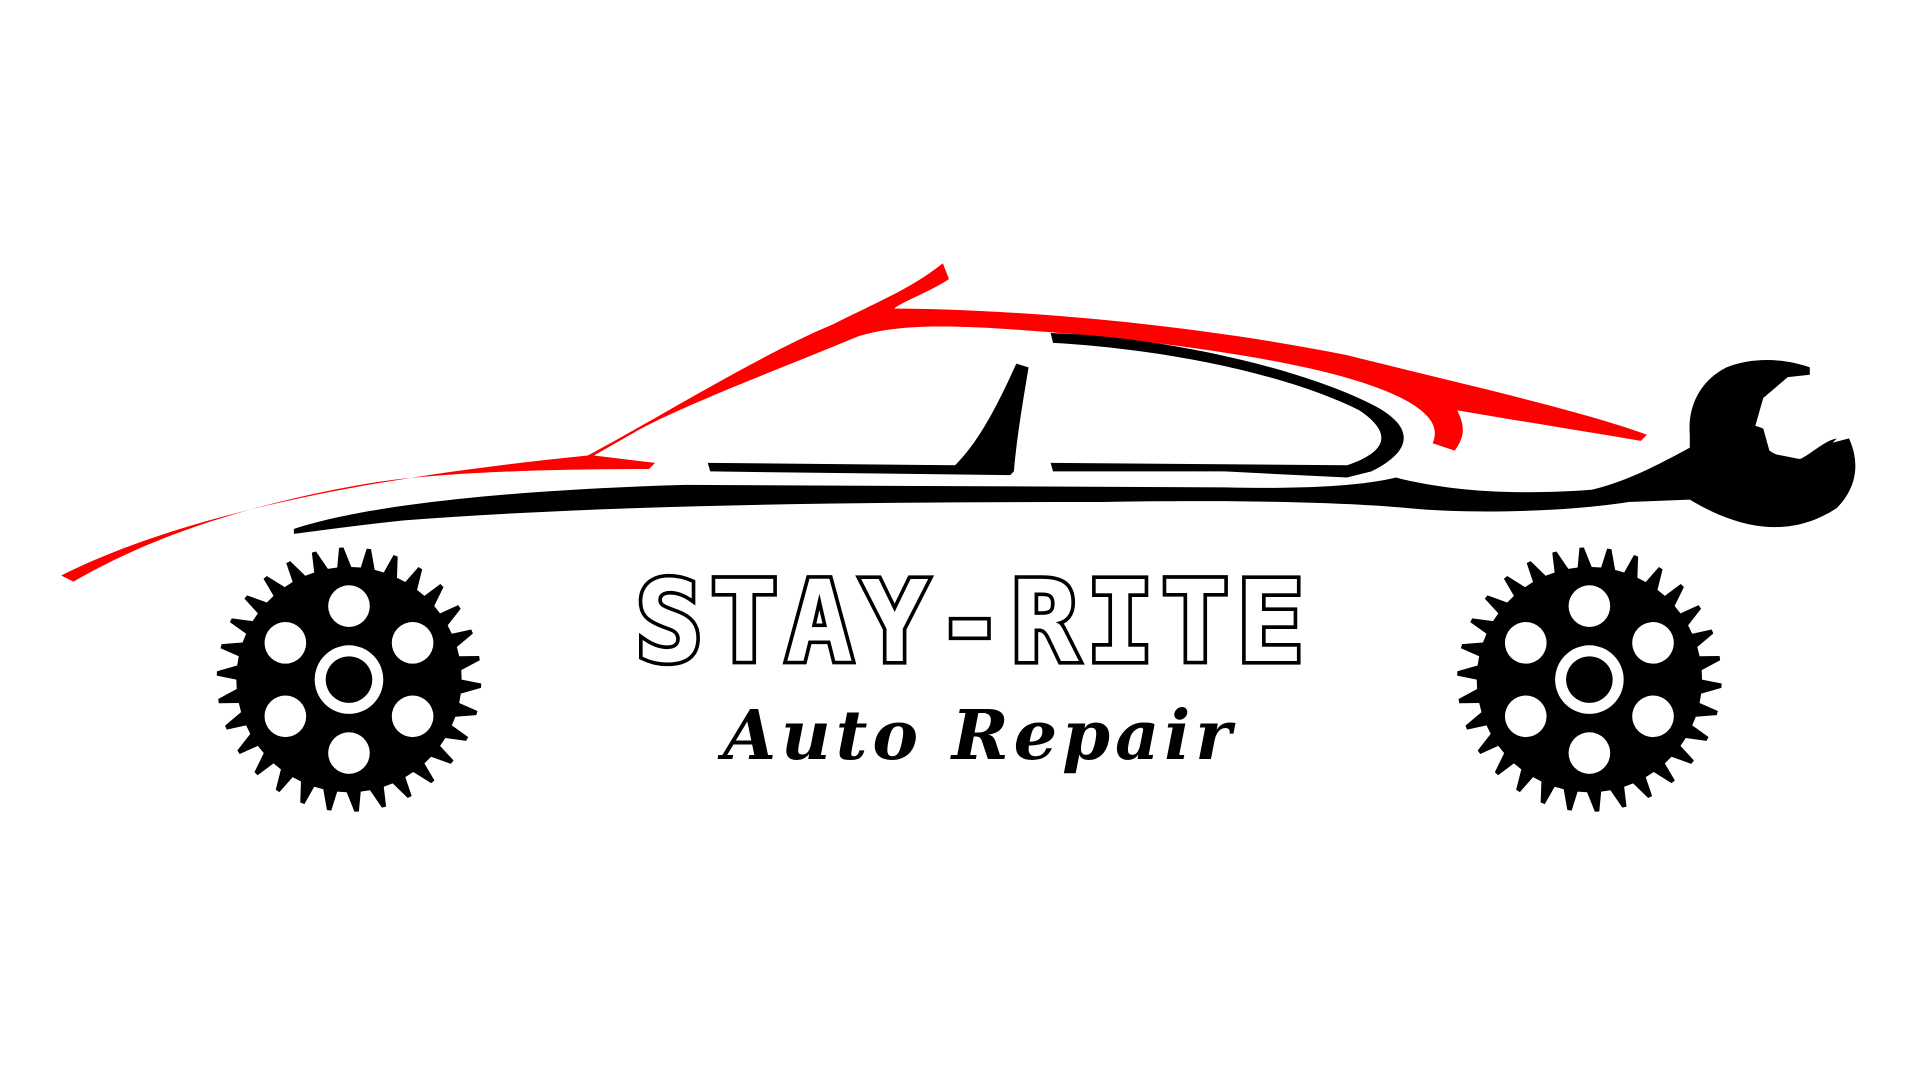 The image size is (1920, 1080). I want to click on pillar-line, so click(868, 419).